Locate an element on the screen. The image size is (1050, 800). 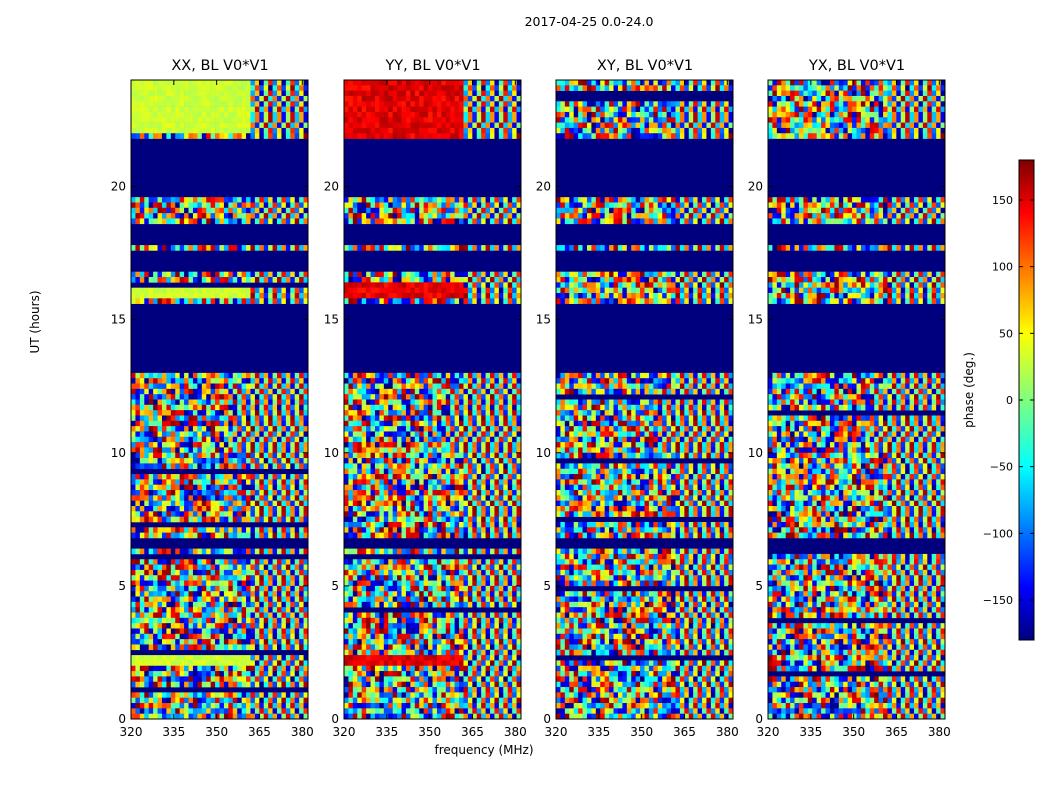
x-axis-label: frequency (MHz) is located at coordinates (484, 750).